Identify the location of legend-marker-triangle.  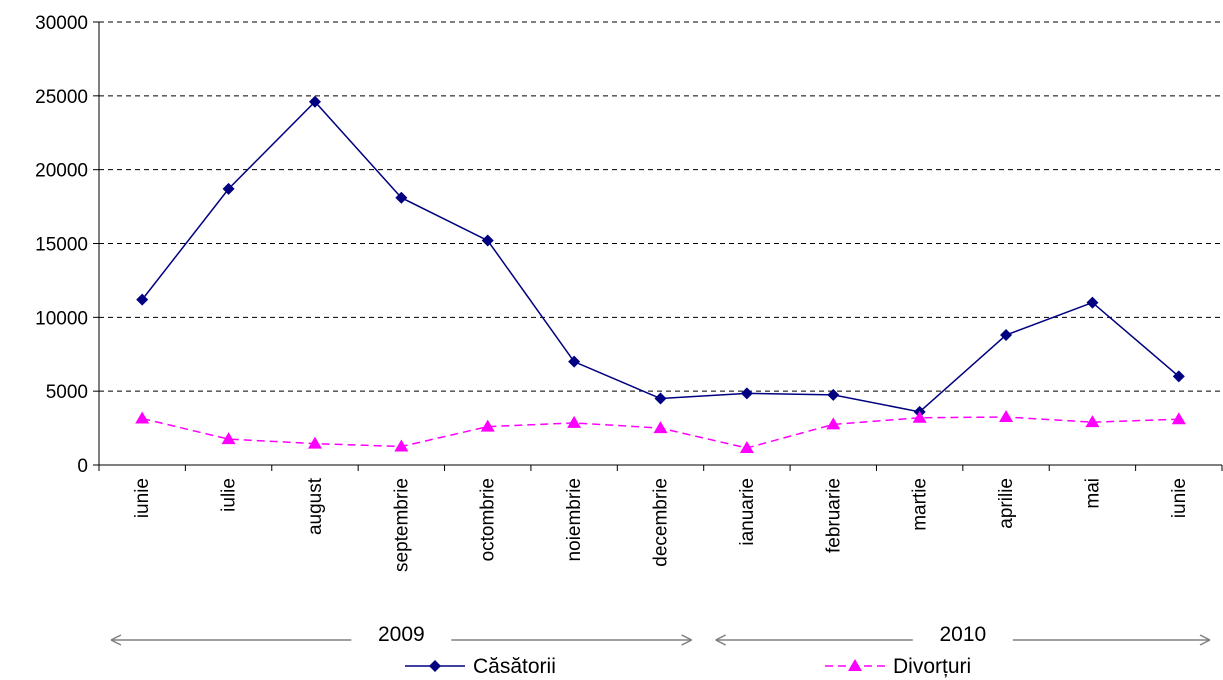
(855, 665).